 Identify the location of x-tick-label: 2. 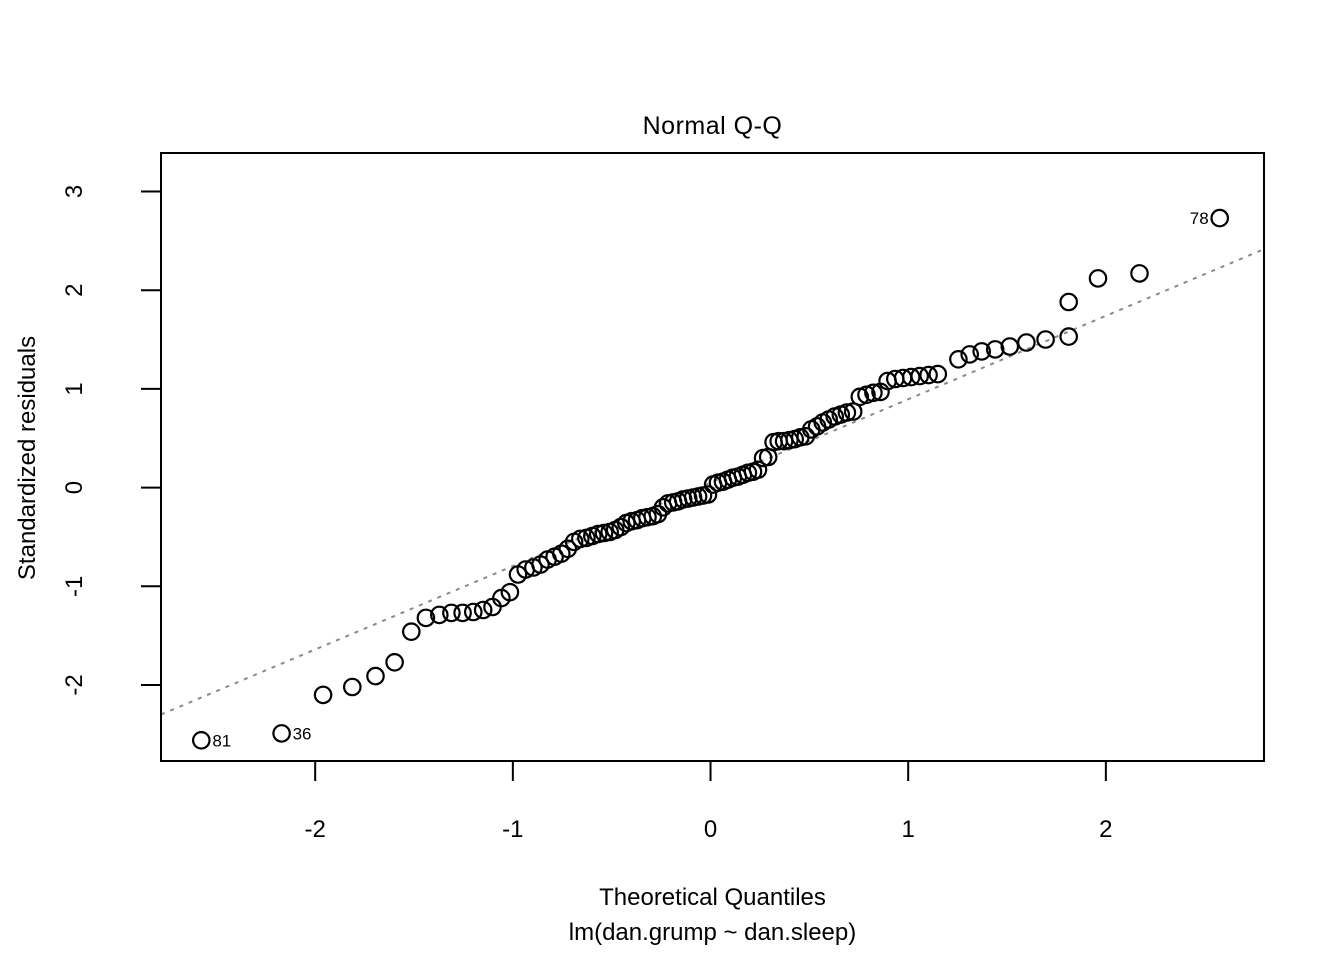
(1105, 829).